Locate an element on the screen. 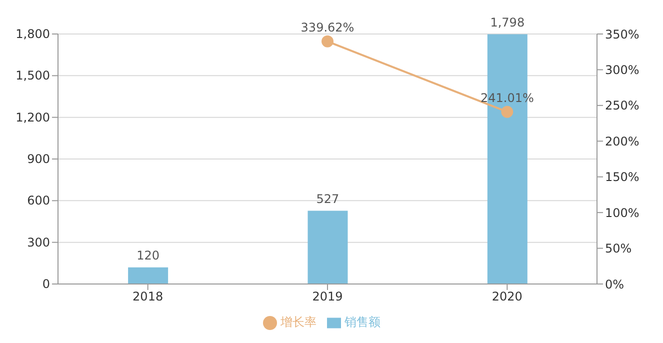 This screenshot has width=663, height=343. y-tick-label: 900 is located at coordinates (38, 159).